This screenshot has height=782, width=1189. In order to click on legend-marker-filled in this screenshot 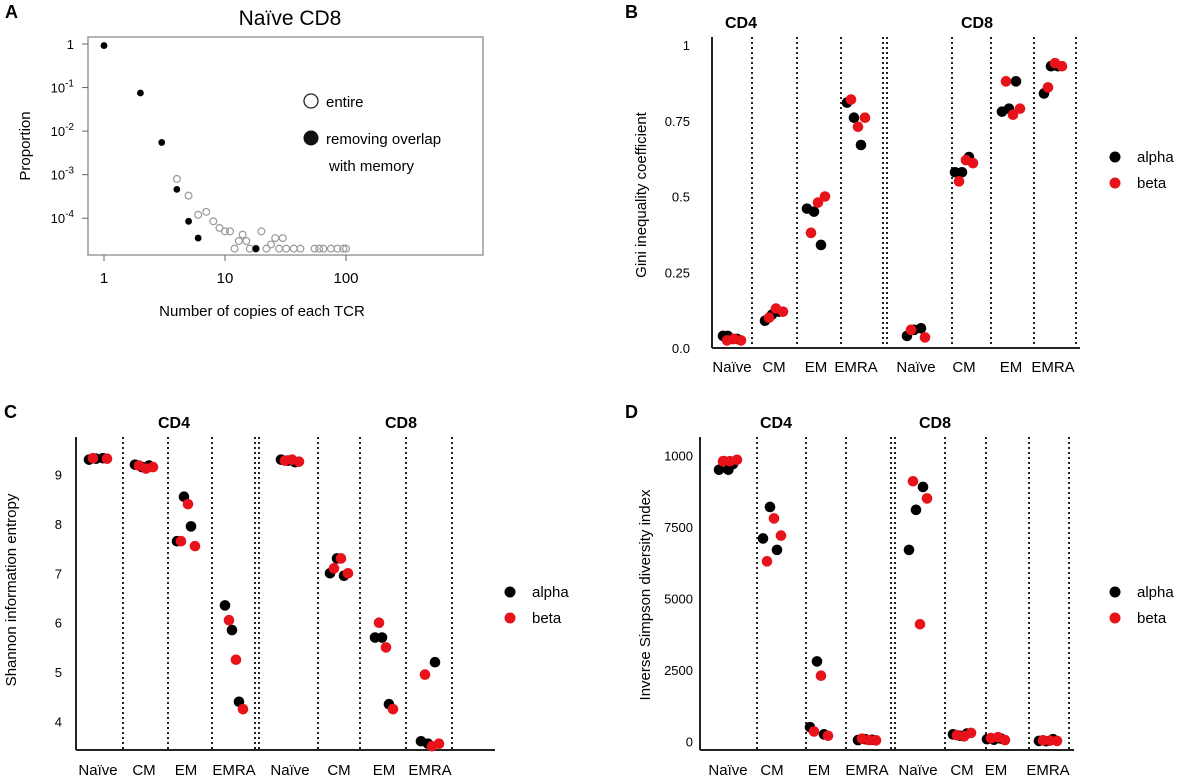, I will do `click(311, 138)`.